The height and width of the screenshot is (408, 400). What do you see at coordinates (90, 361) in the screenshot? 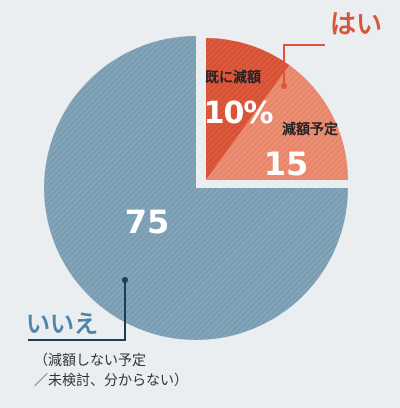
I see `no-note-line-1: （減額しない予定` at bounding box center [90, 361].